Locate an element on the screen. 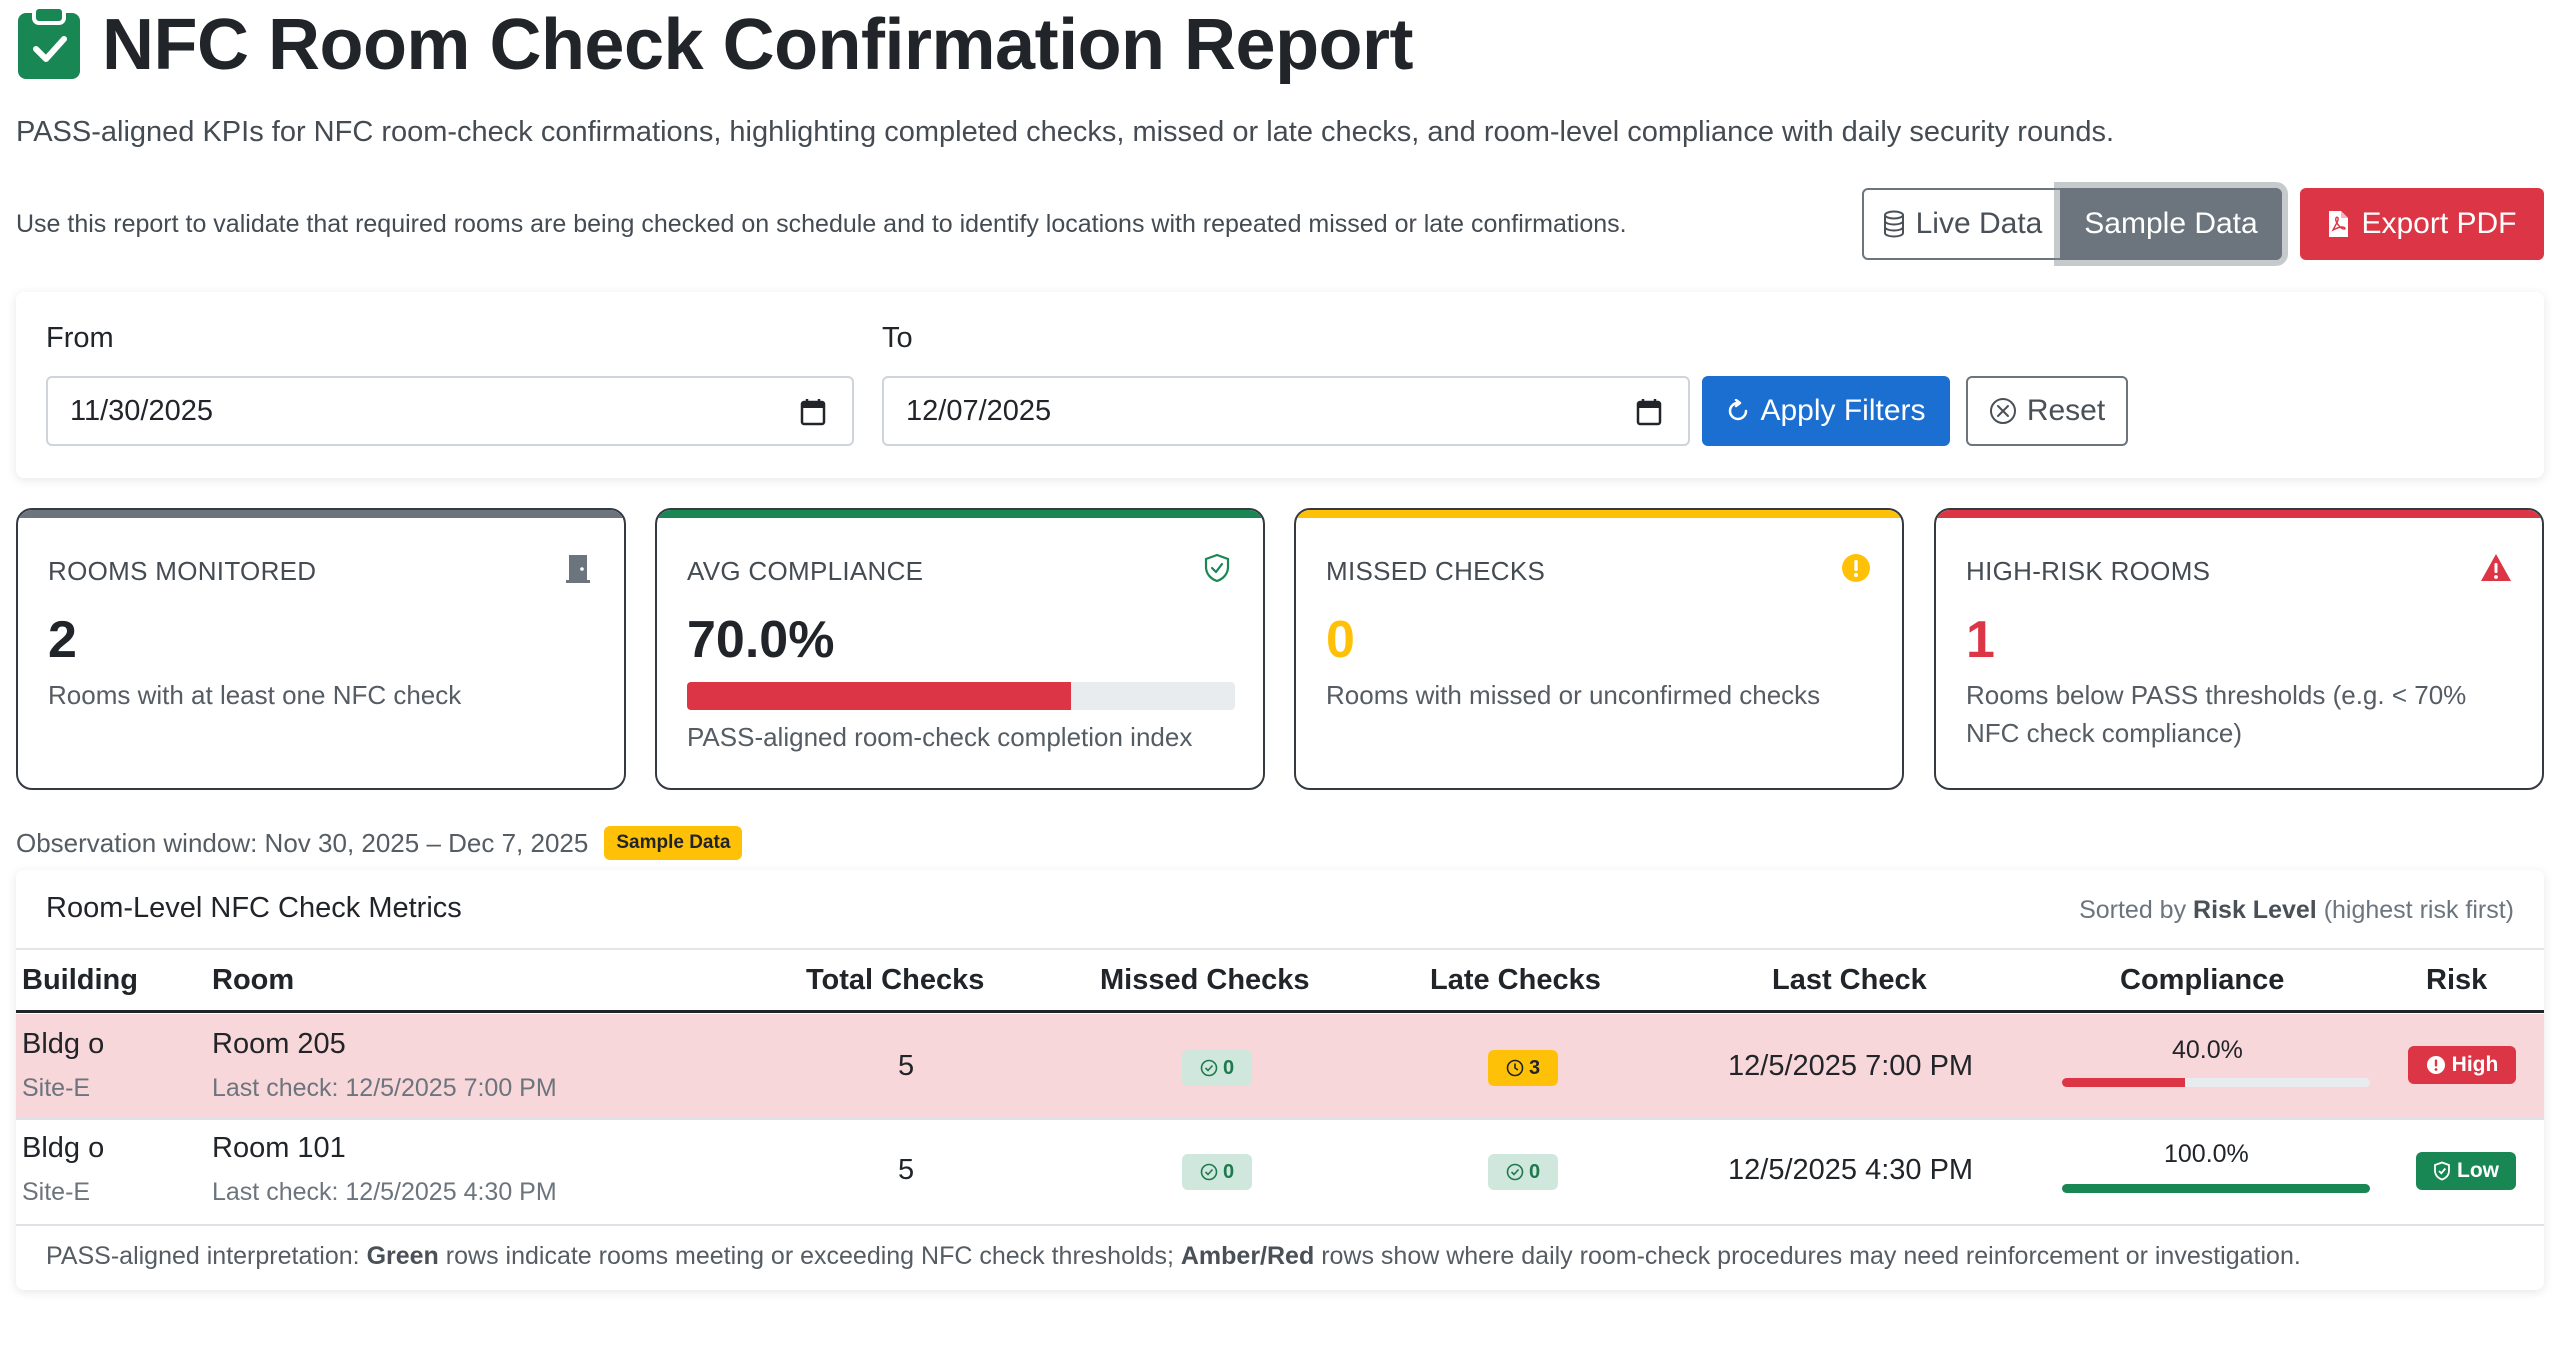 Image resolution: width=2560 pixels, height=1361 pixels. refresh-icon is located at coordinates (1738, 410).